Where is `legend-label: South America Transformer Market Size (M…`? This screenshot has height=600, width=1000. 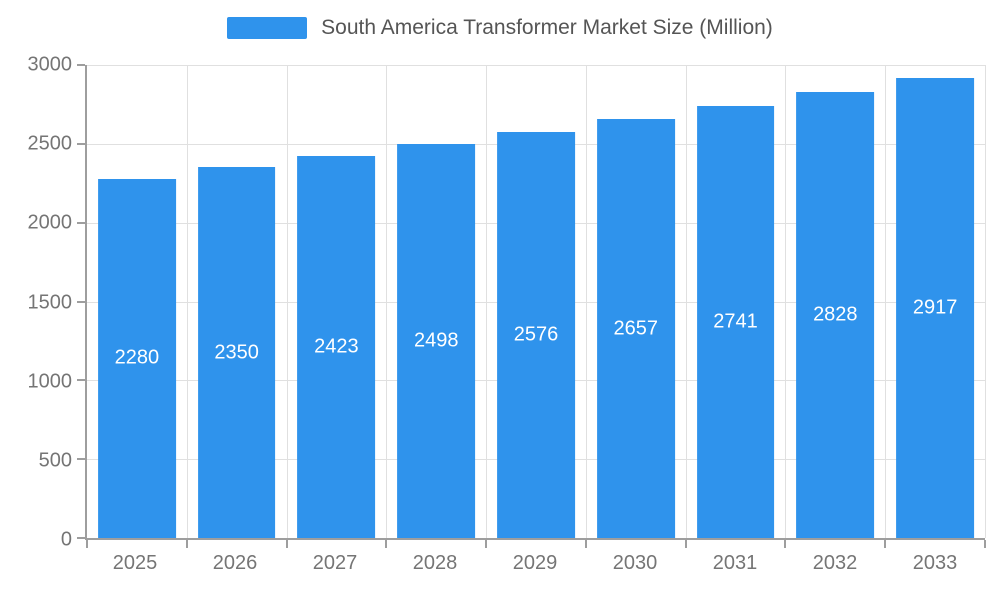
legend-label: South America Transformer Market Size (M… is located at coordinates (547, 27).